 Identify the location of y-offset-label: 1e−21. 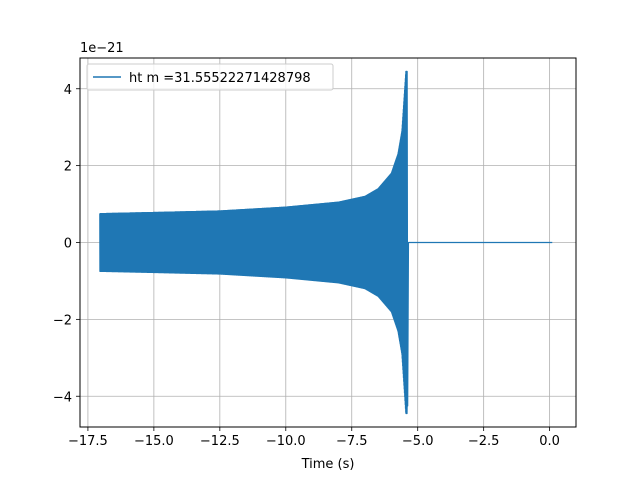
(102, 48).